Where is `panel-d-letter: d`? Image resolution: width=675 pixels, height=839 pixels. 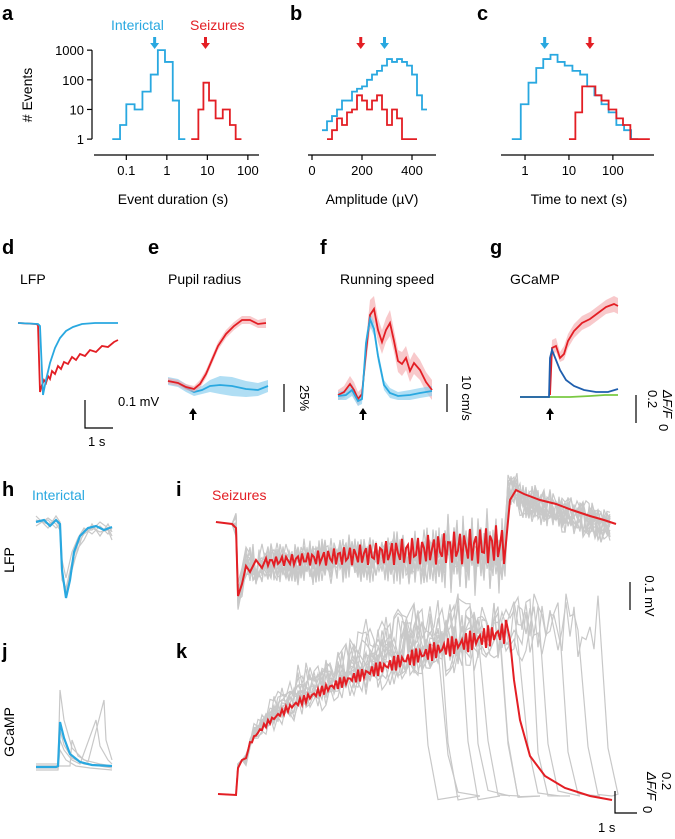 panel-d-letter: d is located at coordinates (8, 248).